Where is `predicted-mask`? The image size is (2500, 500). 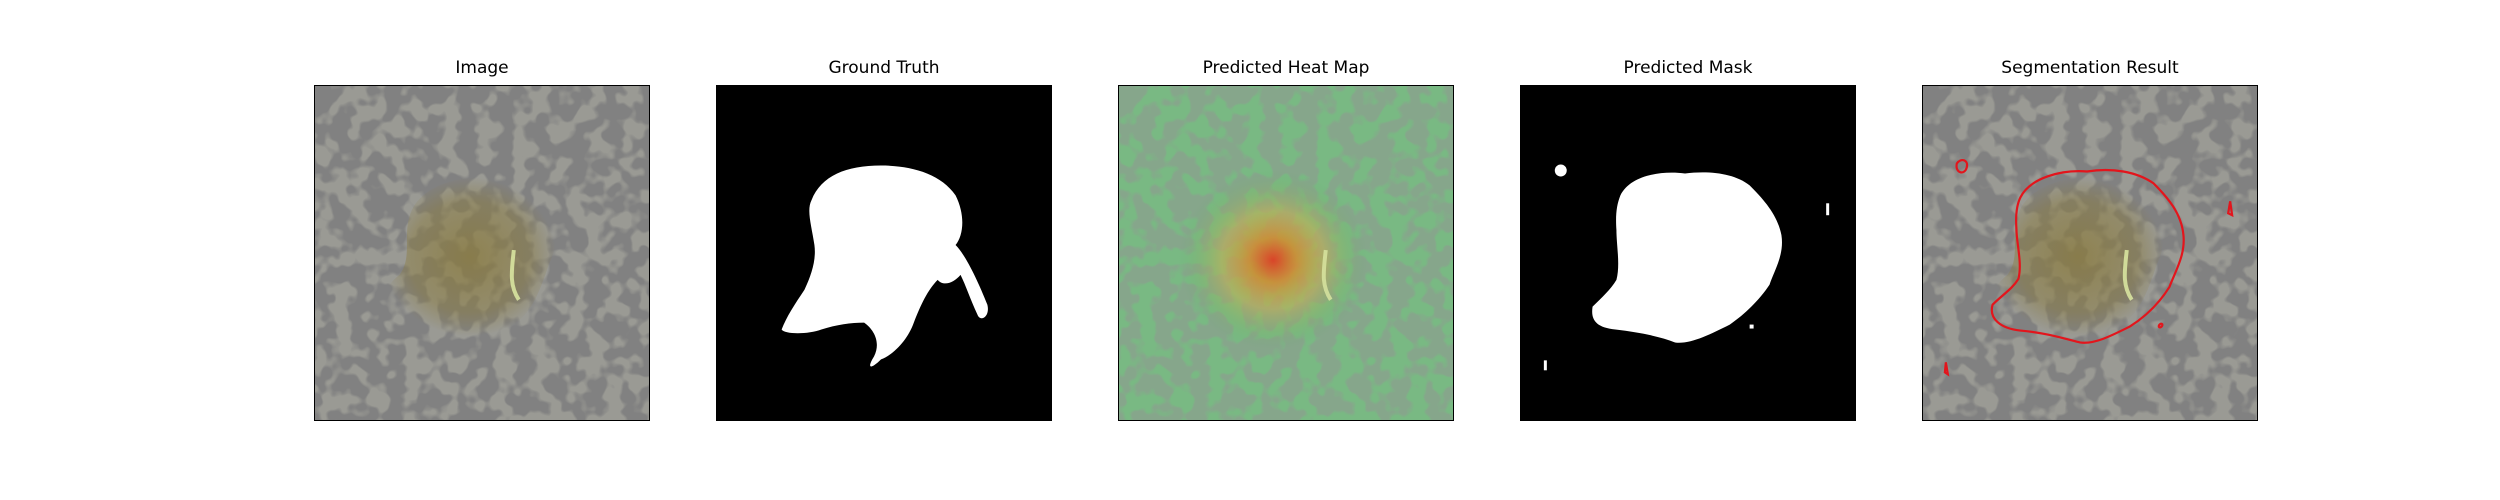
predicted-mask is located at coordinates (1688, 253).